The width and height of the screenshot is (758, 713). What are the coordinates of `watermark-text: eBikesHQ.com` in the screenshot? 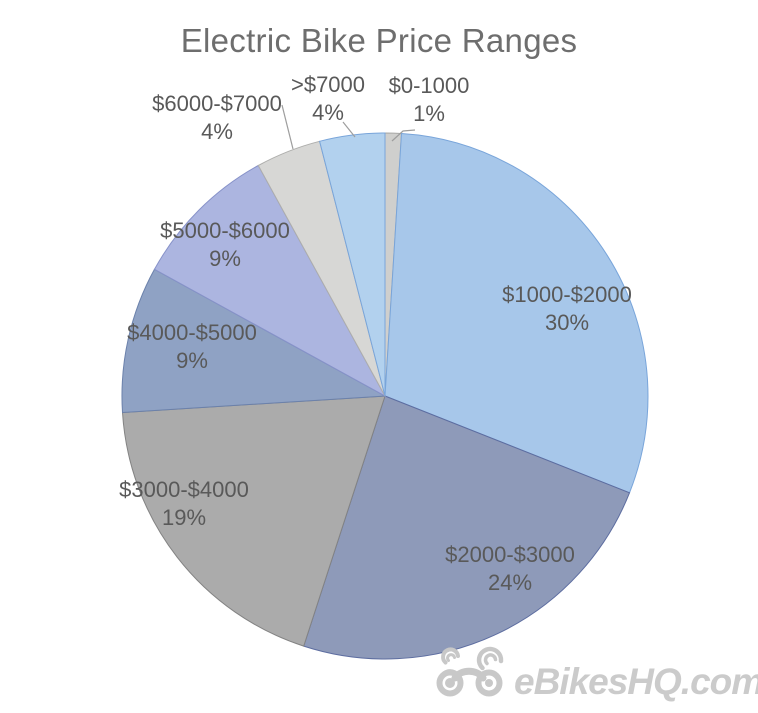 It's located at (636, 681).